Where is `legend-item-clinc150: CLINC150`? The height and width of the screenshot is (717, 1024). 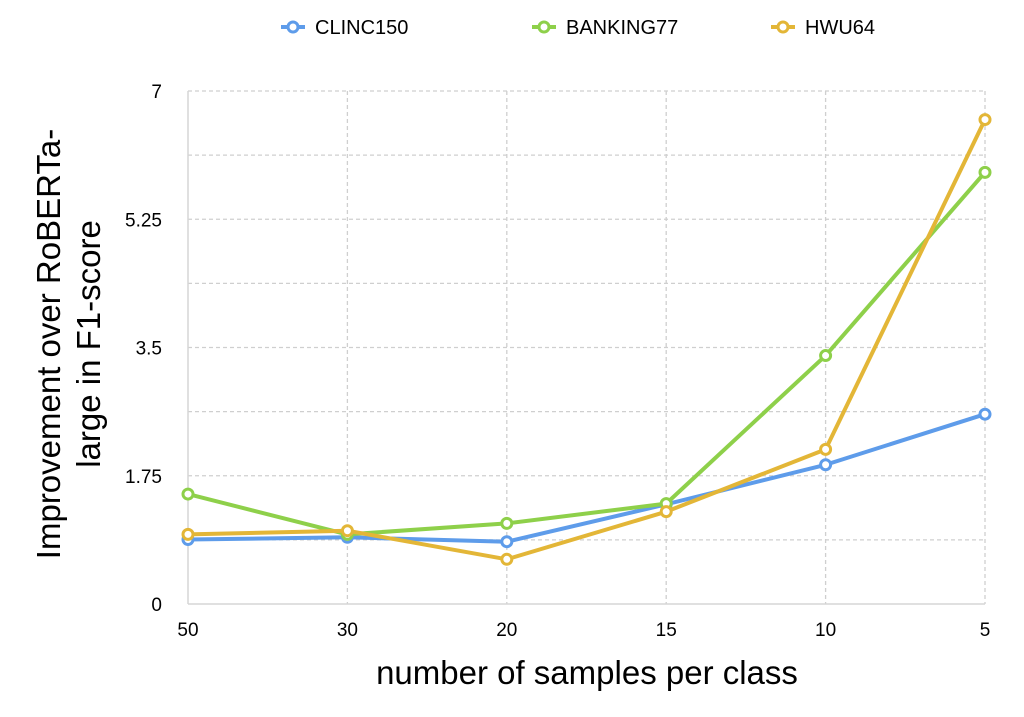
legend-item-clinc150: CLINC150 is located at coordinates (344, 28).